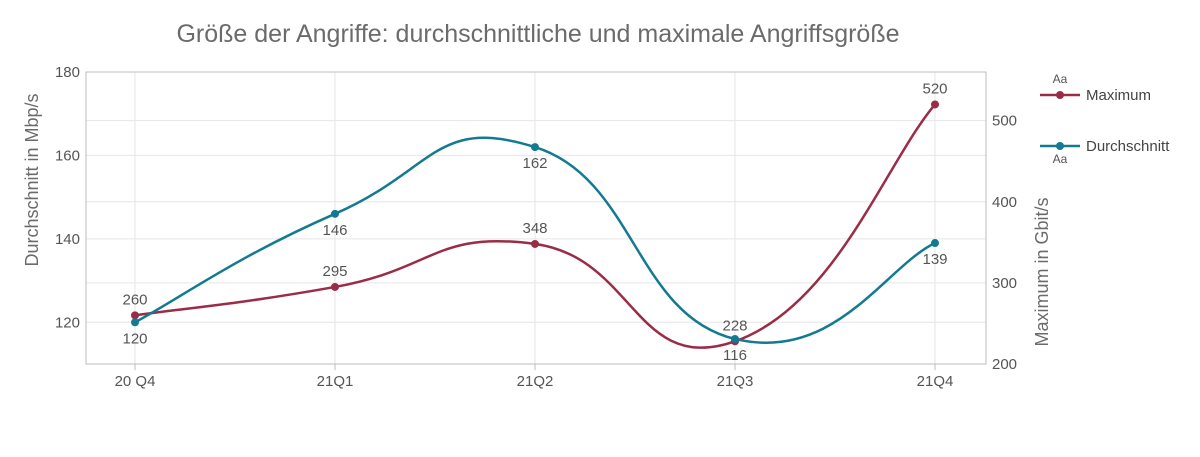 This screenshot has height=457, width=1200. Describe the element at coordinates (134, 299) in the screenshot. I see `data-label-maximum: 260` at that location.